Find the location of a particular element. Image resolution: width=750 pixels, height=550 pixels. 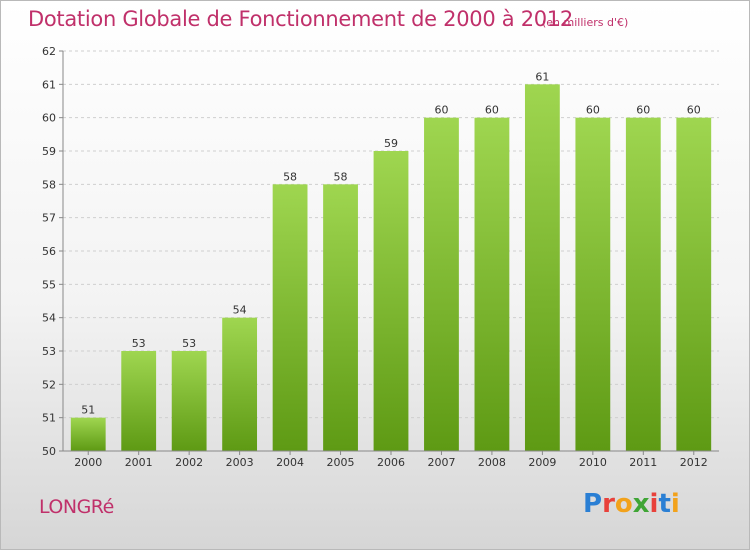

y-tick-label: 51 is located at coordinates (49, 418).